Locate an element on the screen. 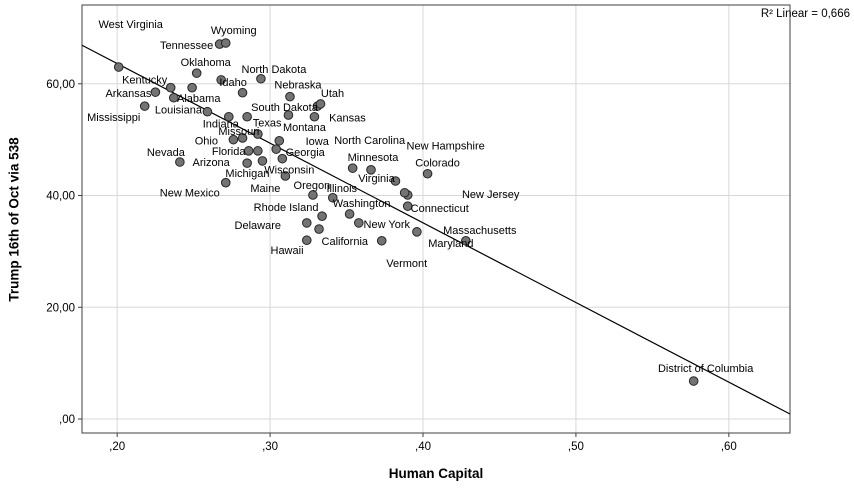  data-point-label: Missouri is located at coordinates (238, 132).